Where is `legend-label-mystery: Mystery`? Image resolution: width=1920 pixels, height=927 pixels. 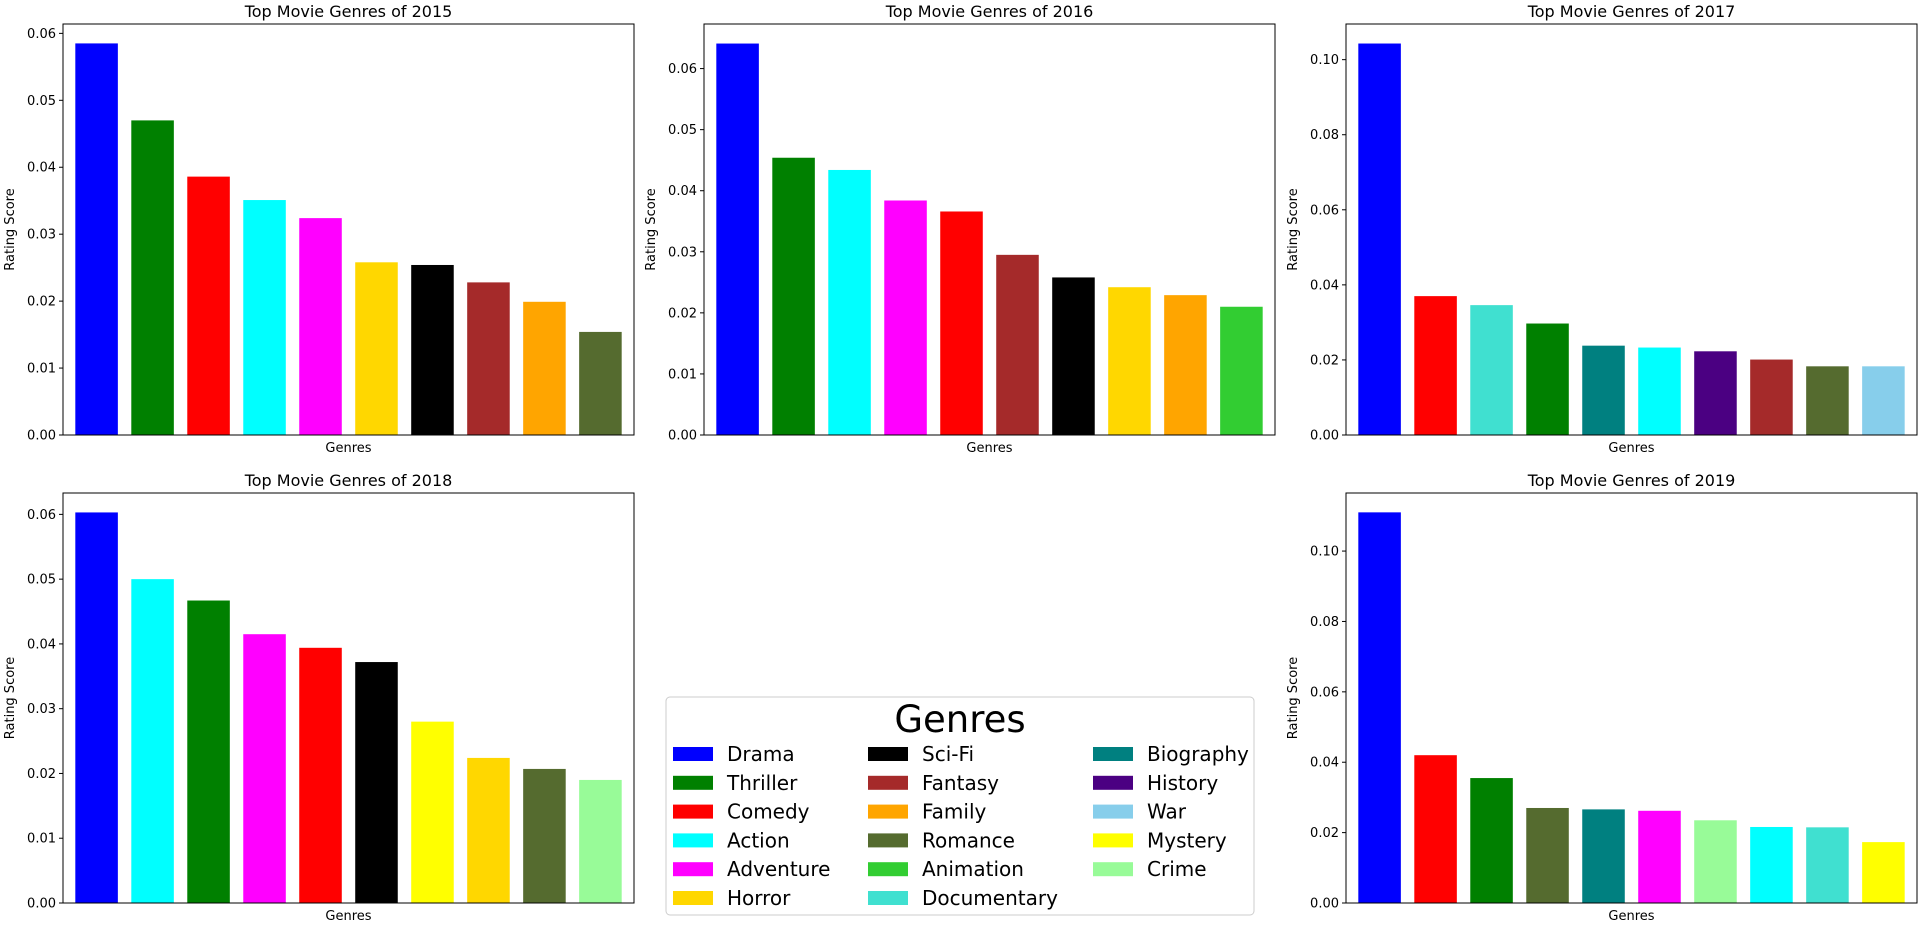
legend-label-mystery: Mystery is located at coordinates (1187, 840).